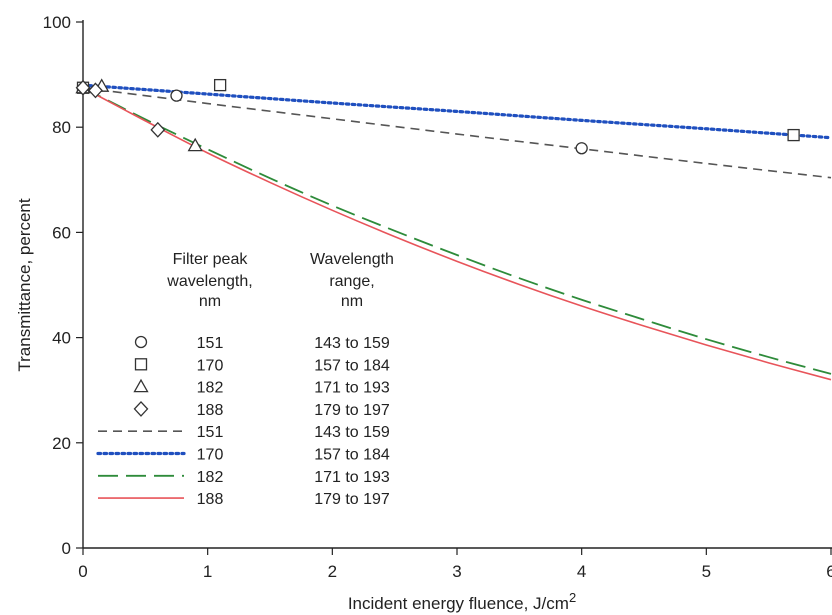  I want to click on legend-entry-1: 170 157 to 184, so click(262, 365).